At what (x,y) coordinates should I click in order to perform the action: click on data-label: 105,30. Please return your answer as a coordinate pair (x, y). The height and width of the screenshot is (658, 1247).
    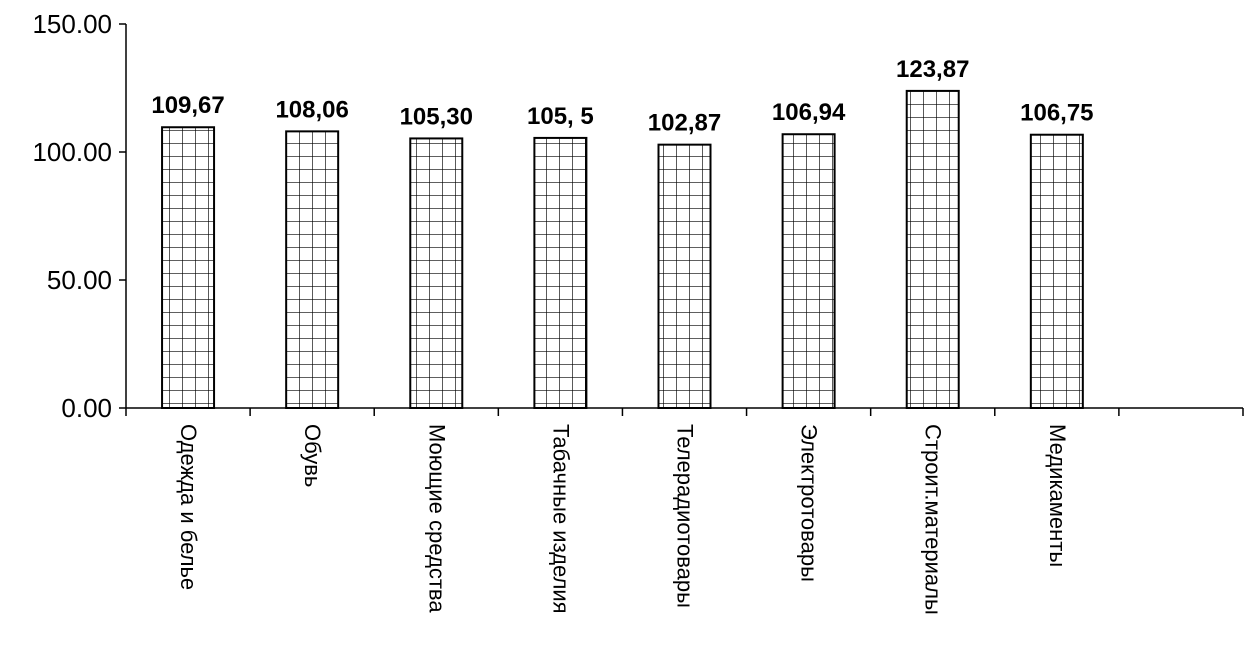
    Looking at the image, I should click on (436, 116).